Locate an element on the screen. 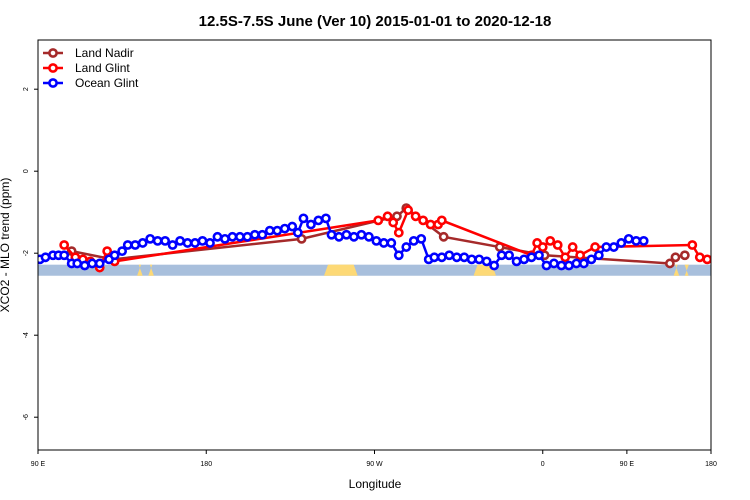  land-ocean-band is located at coordinates (374, 270).